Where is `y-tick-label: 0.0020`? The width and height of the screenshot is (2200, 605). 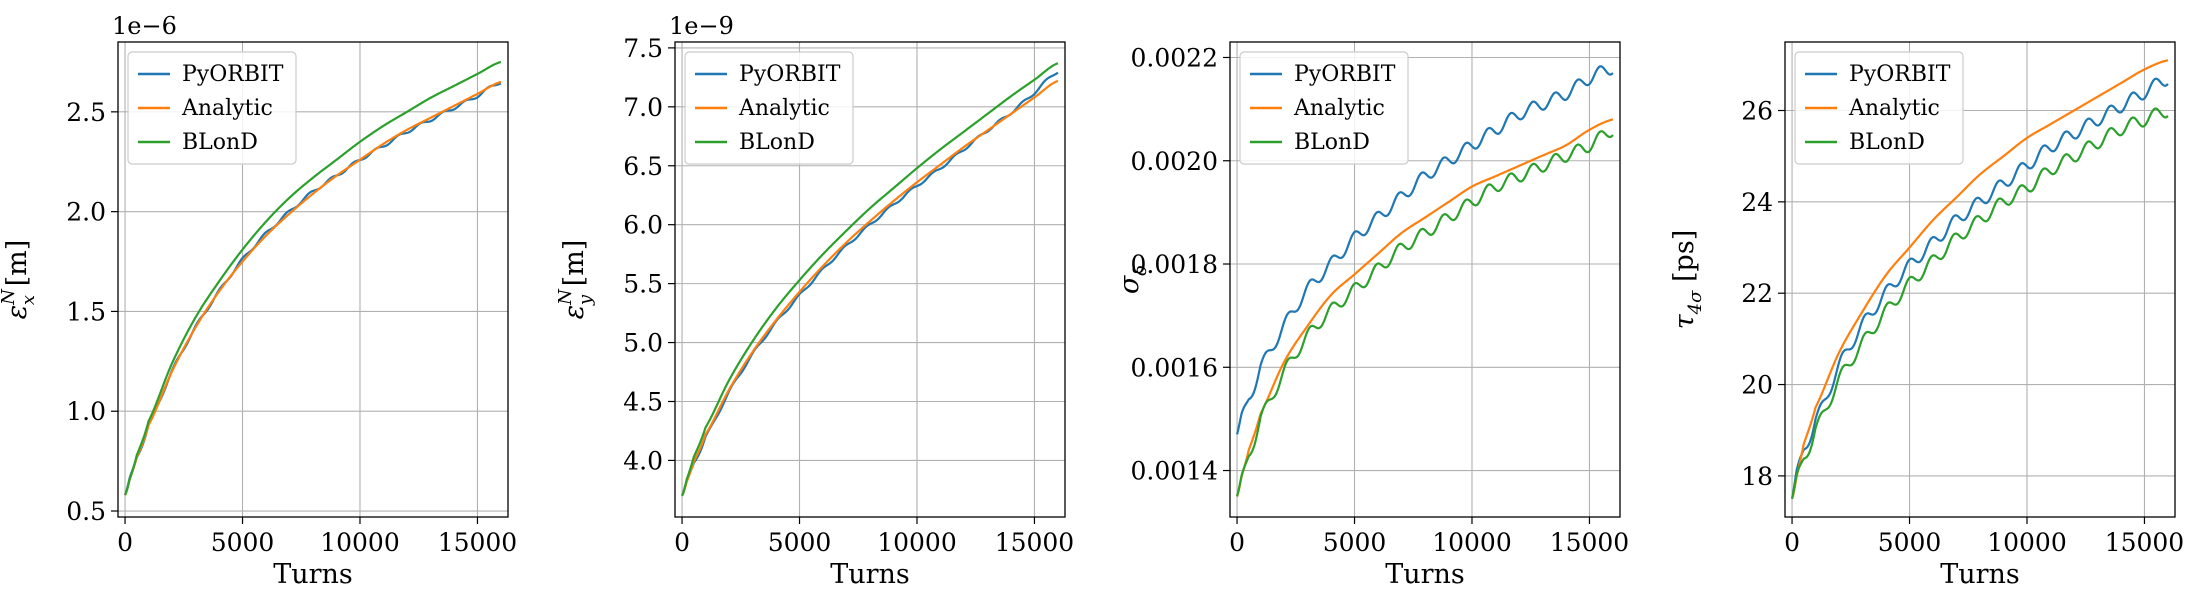
y-tick-label: 0.0020 is located at coordinates (1174, 161).